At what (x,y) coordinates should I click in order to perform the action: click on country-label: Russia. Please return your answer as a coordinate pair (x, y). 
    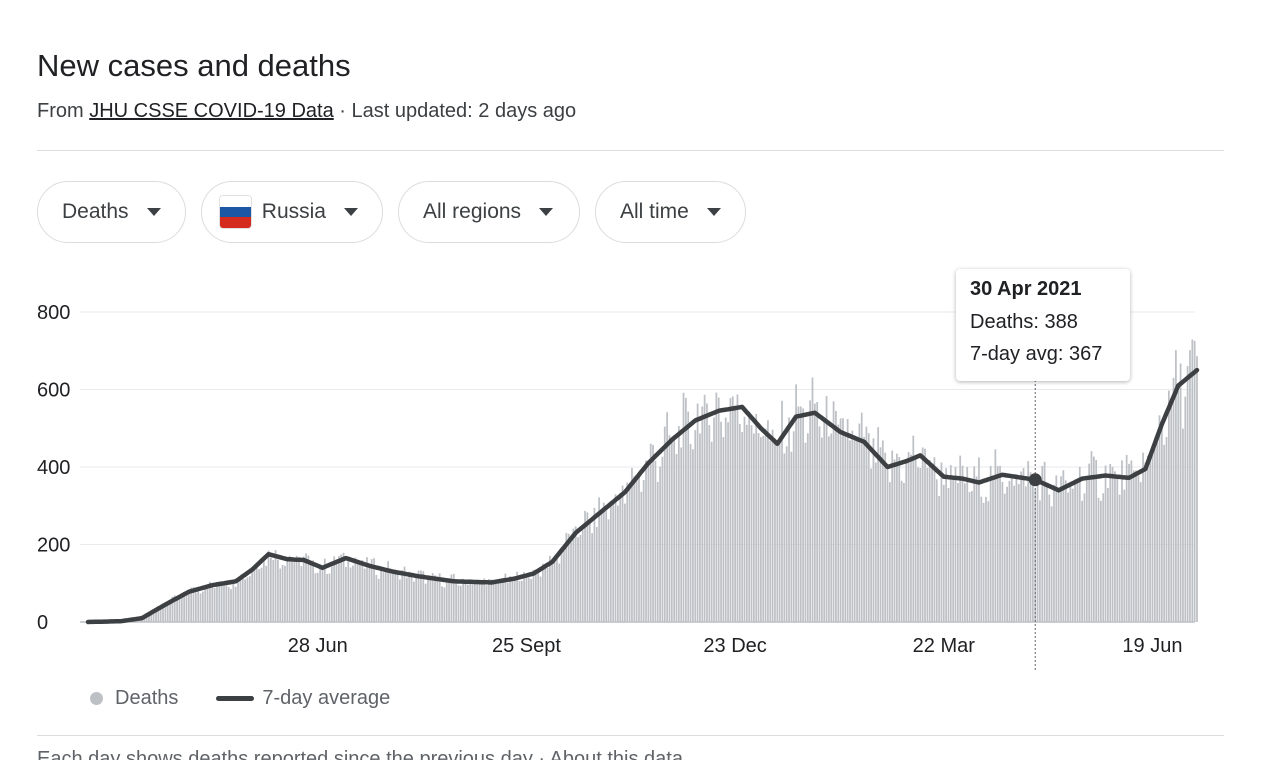
    Looking at the image, I should click on (294, 212).